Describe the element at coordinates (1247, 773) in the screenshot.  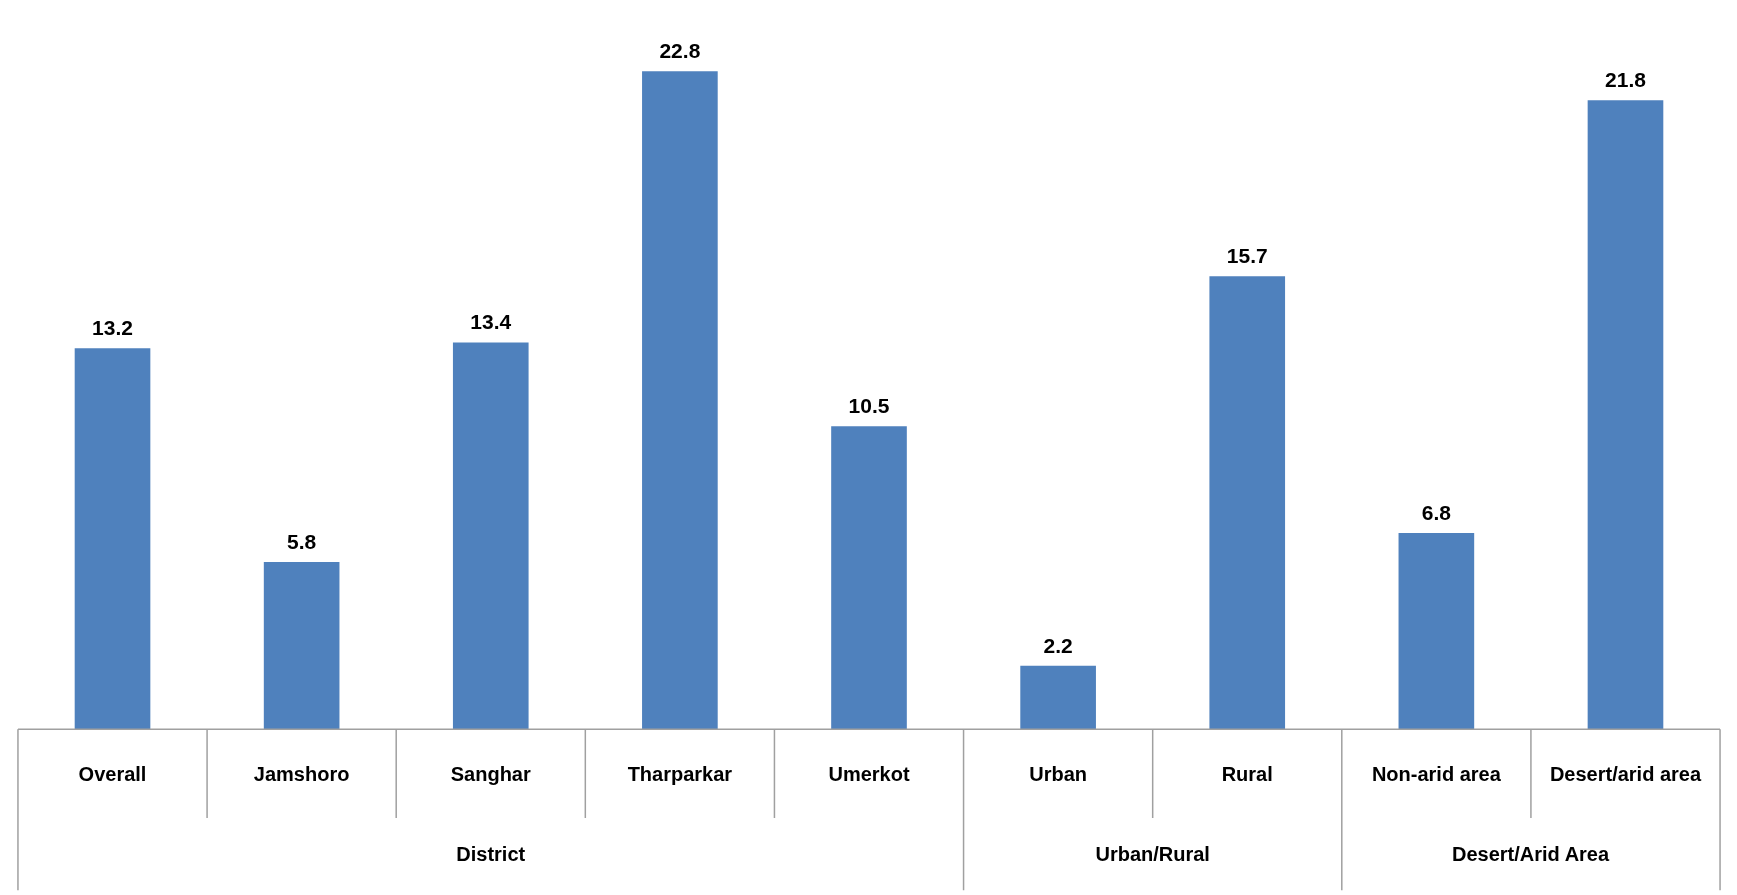
I see `x-tick-label: Rural` at that location.